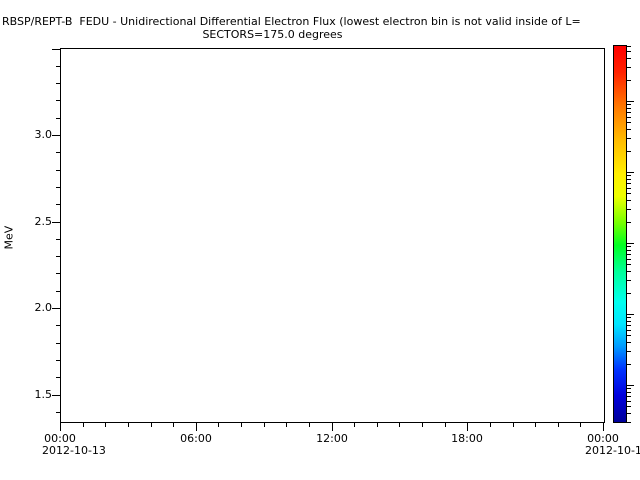 This screenshot has height=480, width=640. I want to click on x-axis-label: 18:00, so click(467, 438).